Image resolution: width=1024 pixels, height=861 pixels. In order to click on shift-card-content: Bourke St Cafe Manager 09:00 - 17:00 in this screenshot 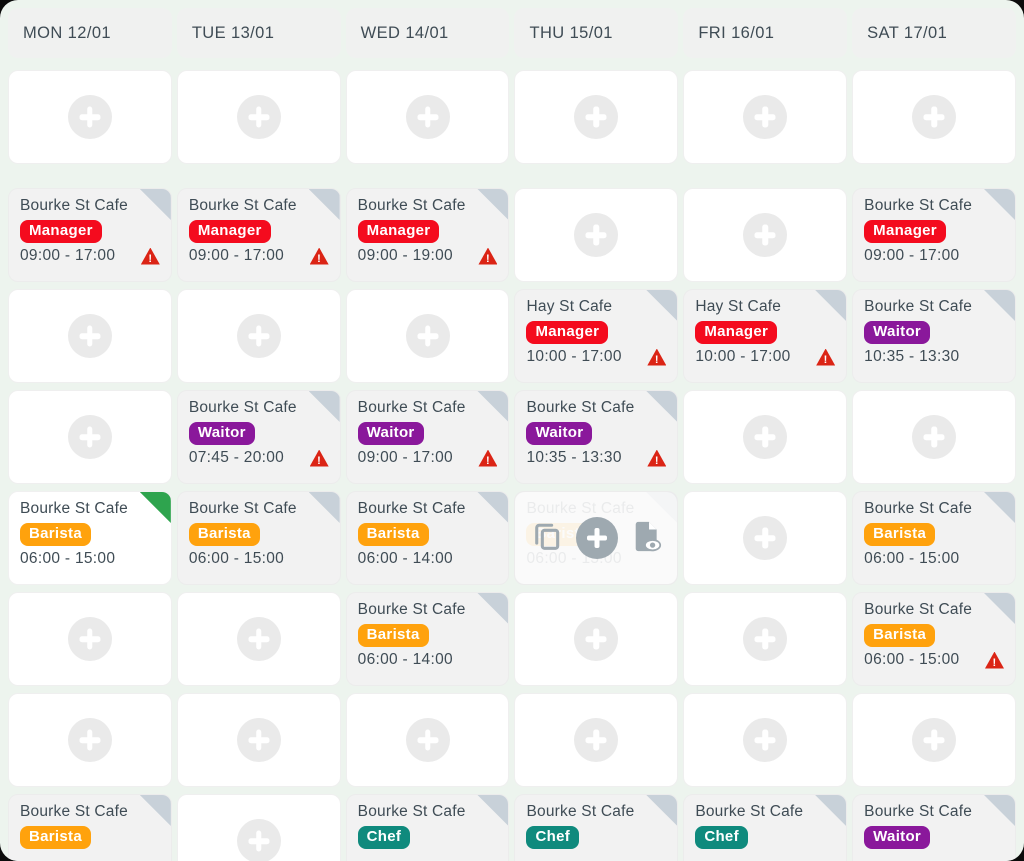, I will do `click(934, 231)`.